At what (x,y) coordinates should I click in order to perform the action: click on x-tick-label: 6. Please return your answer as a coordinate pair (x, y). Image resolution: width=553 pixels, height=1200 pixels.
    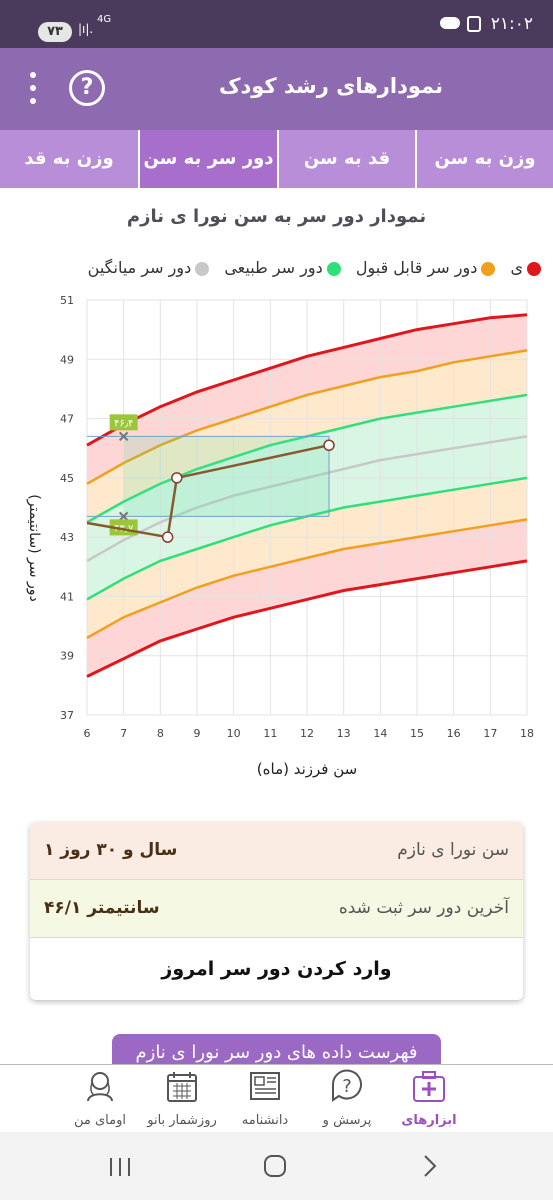
    Looking at the image, I should click on (87, 733).